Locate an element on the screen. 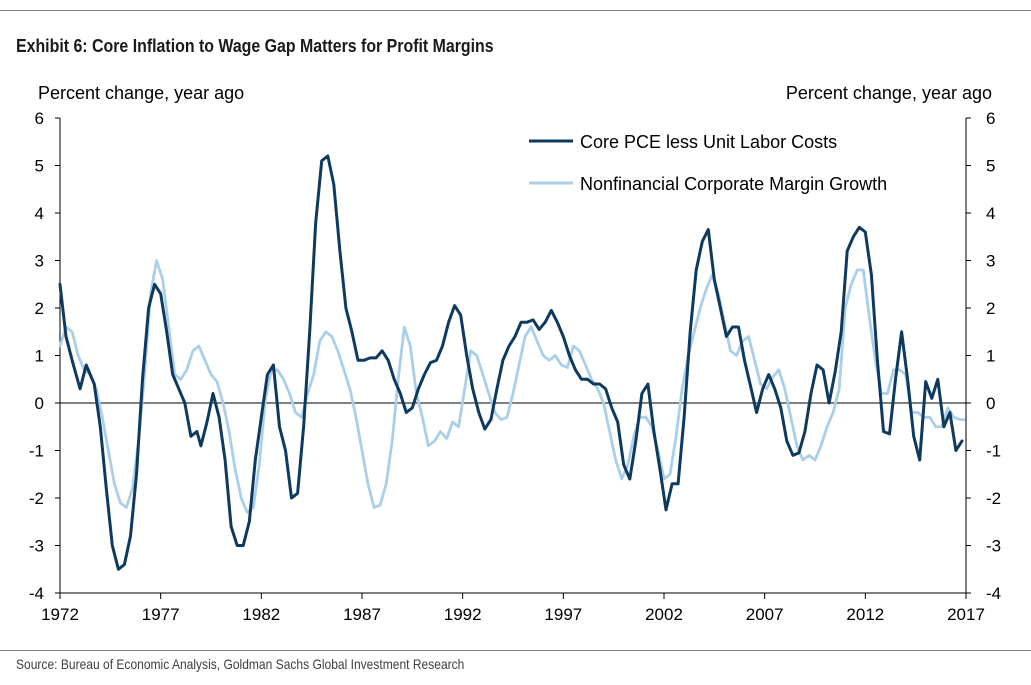 The image size is (1031, 685). y-tick-label-left: 2 is located at coordinates (39, 308).